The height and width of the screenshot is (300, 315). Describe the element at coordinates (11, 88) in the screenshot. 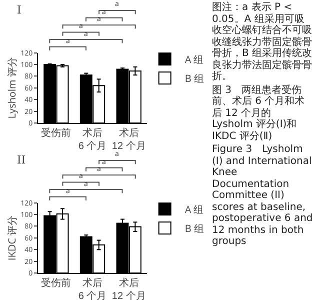

I see `y-axis-title: Lysholm 评分` at that location.